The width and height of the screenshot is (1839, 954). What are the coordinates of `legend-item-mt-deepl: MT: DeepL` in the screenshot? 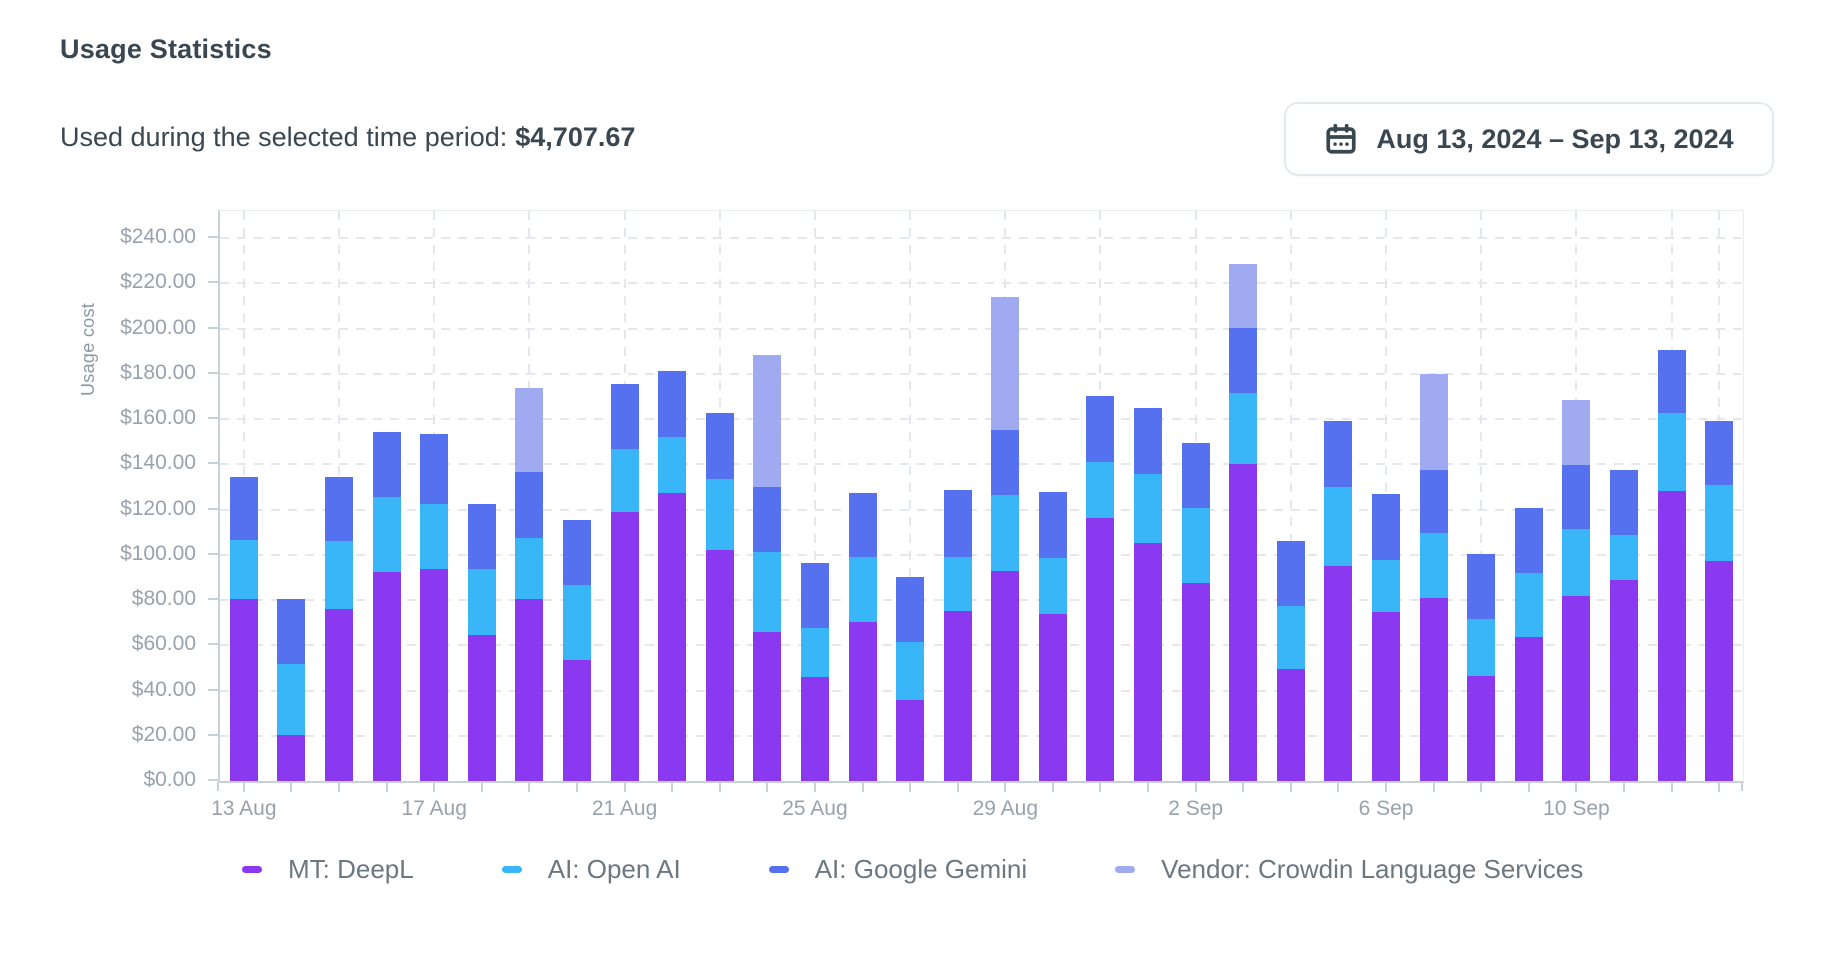 It's located at (328, 869).